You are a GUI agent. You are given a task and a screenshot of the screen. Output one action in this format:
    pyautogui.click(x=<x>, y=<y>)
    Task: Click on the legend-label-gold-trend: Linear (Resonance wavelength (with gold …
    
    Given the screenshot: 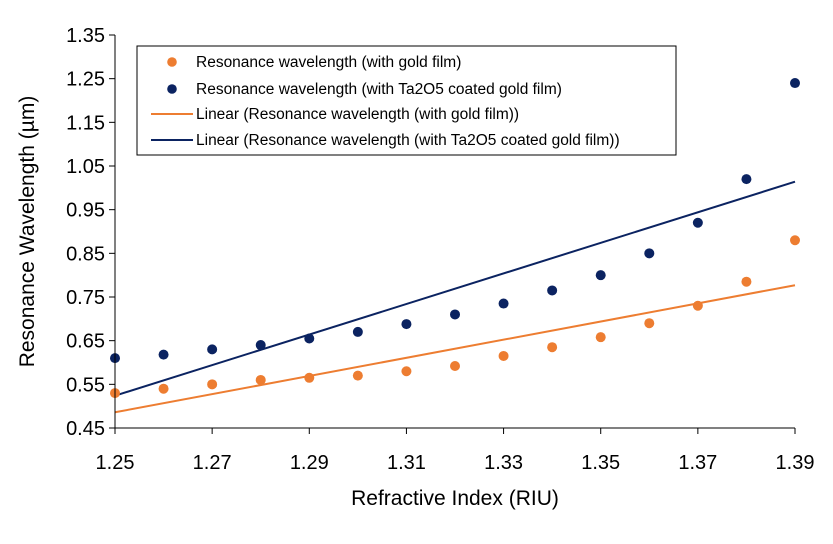 What is the action you would take?
    pyautogui.click(x=357, y=114)
    